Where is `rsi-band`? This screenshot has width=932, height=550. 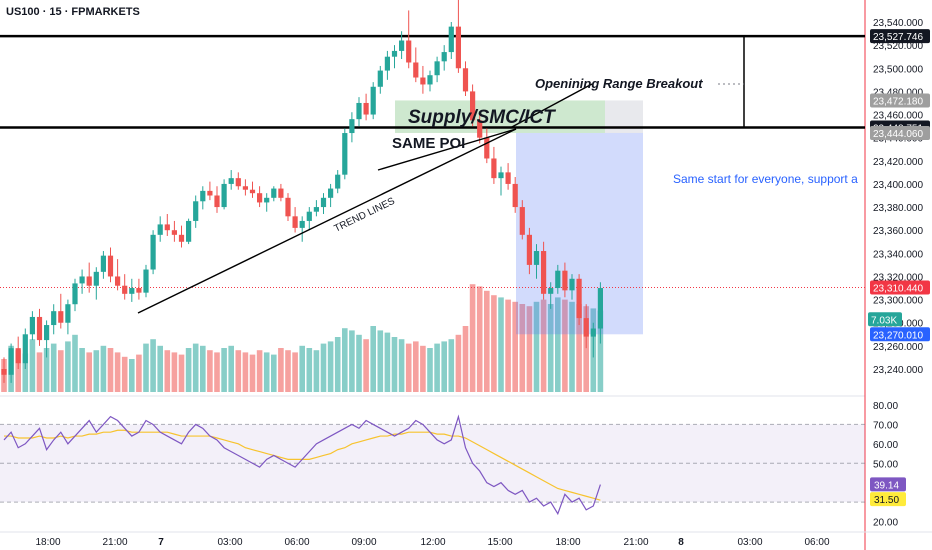 rsi-band is located at coordinates (432, 463).